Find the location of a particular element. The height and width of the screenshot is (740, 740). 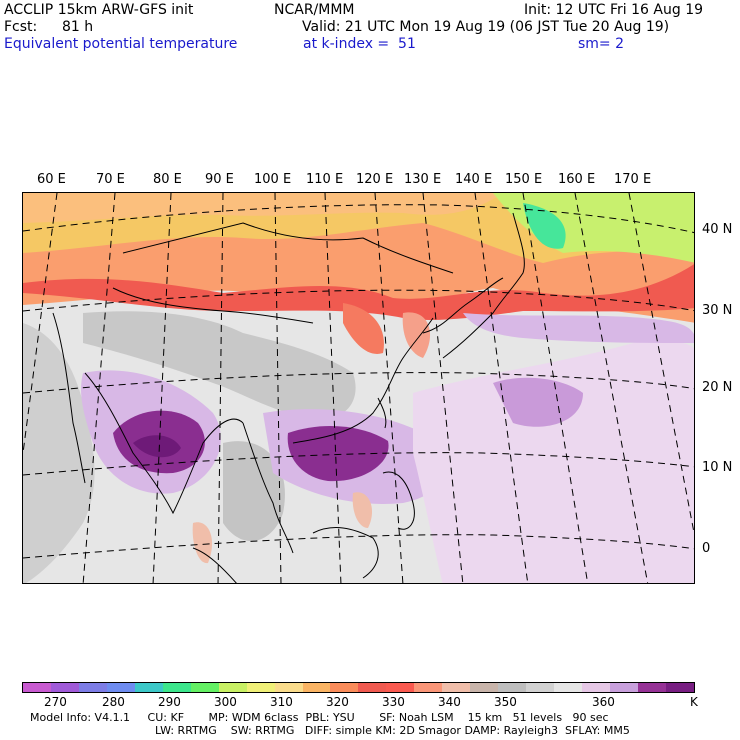

theta-e-region-salmon-borneo is located at coordinates (362, 510).